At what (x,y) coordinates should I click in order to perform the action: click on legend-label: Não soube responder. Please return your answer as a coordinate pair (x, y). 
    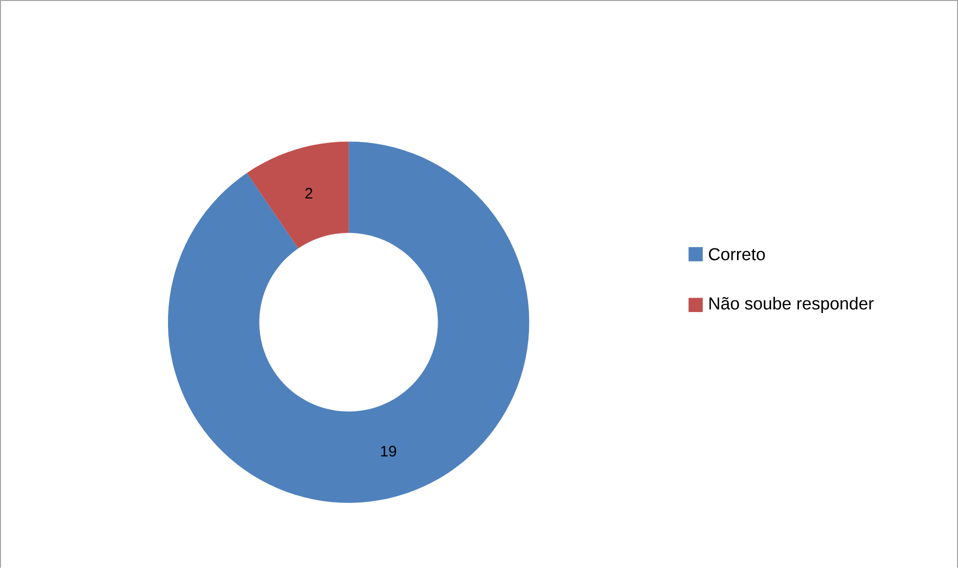
    Looking at the image, I should click on (791, 304).